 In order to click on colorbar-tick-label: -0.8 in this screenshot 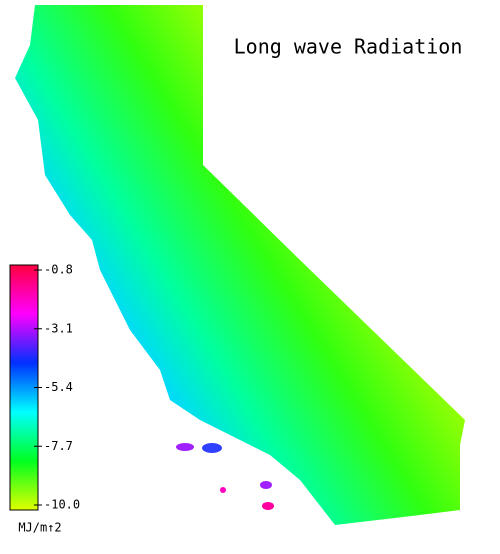, I will do `click(58, 270)`.